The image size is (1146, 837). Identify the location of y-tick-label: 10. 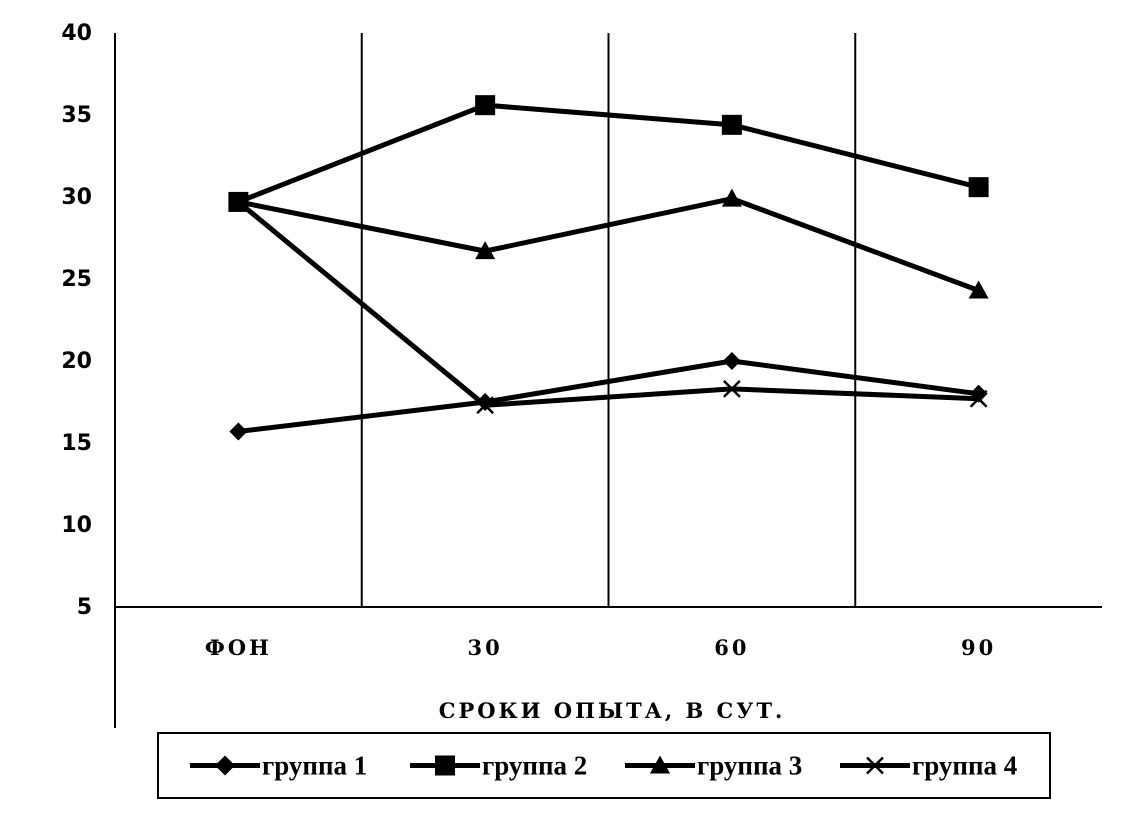
(76, 525).